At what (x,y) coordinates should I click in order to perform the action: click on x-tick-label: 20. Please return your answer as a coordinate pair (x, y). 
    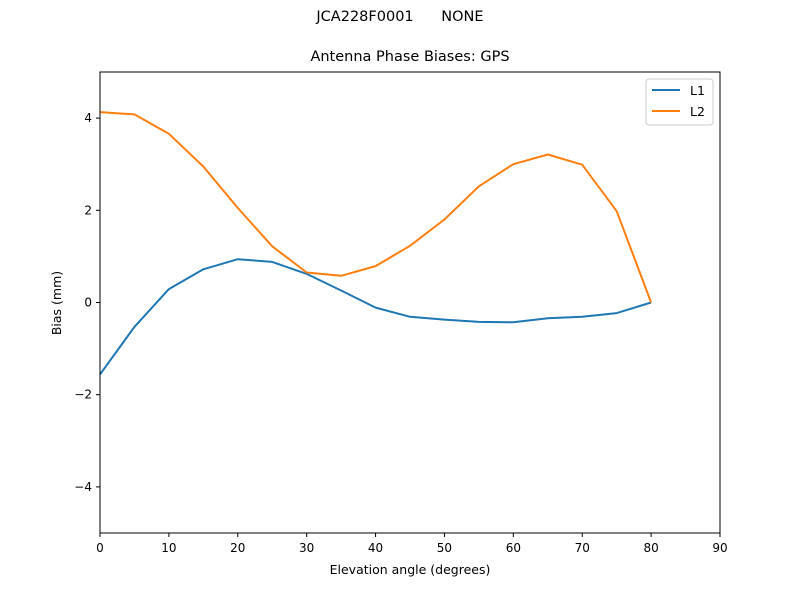
    Looking at the image, I should click on (237, 548).